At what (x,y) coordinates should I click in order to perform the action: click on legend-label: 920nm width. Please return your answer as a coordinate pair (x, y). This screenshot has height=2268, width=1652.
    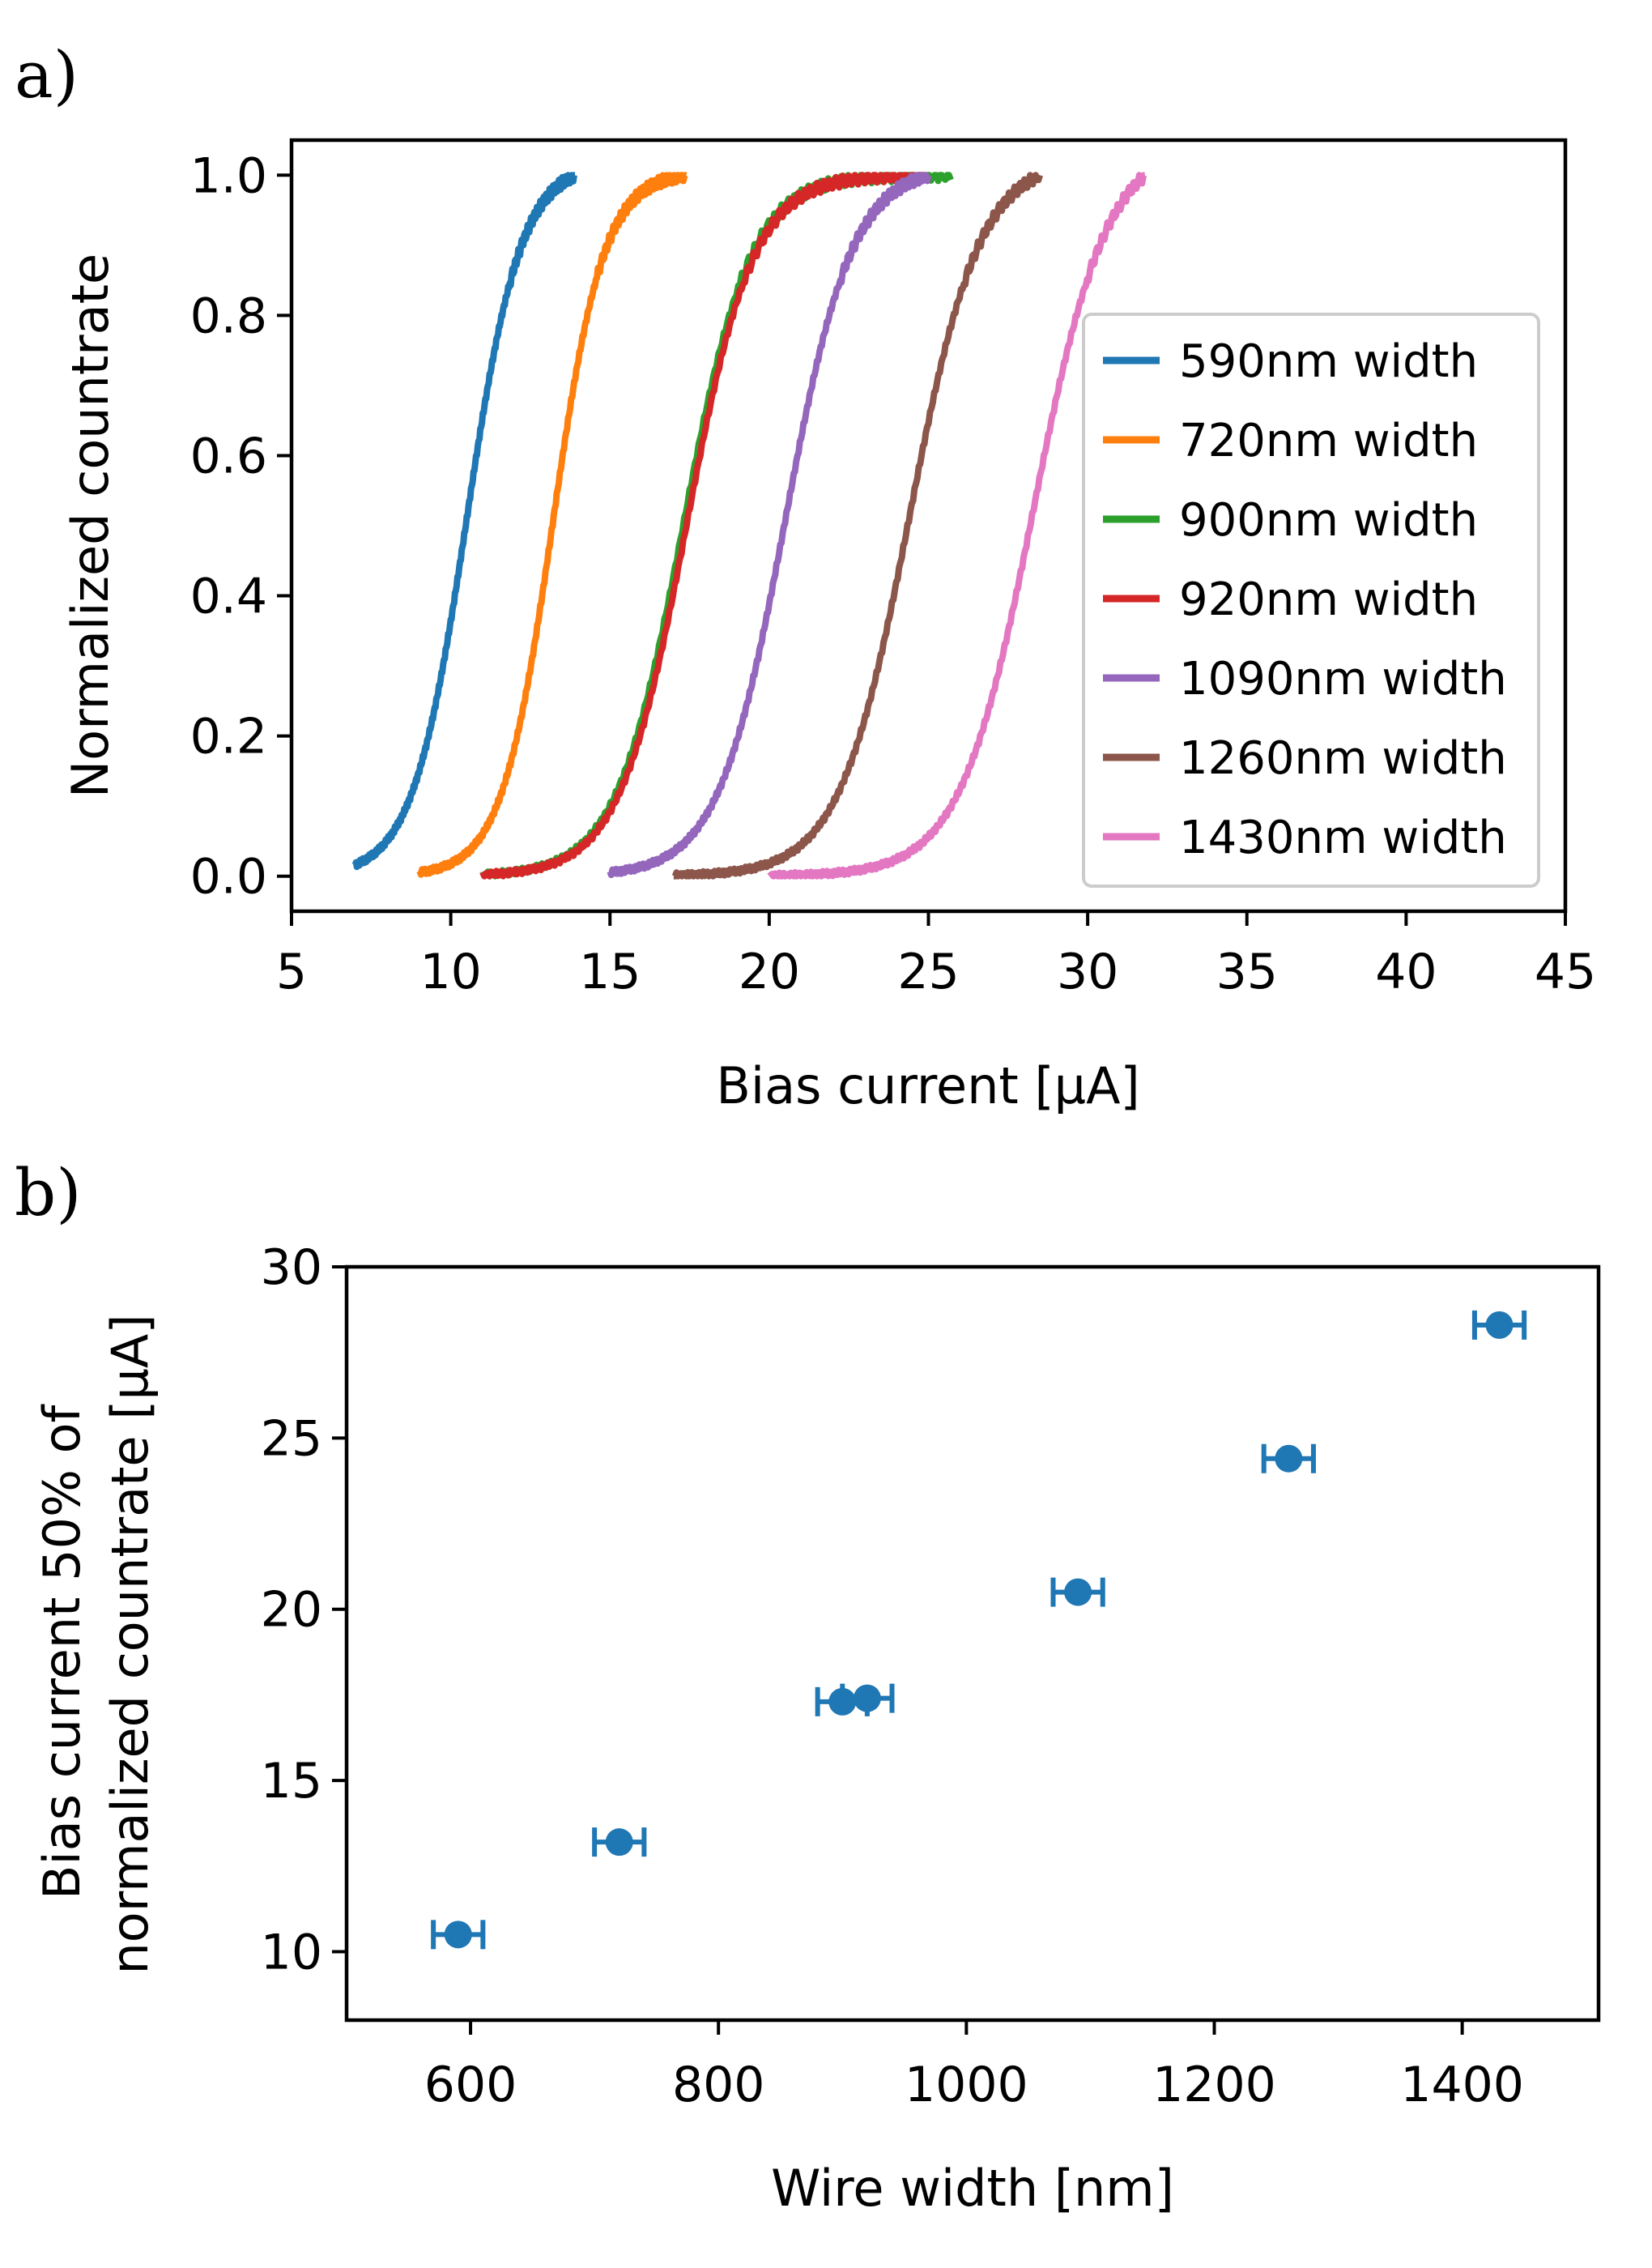
    Looking at the image, I should click on (1328, 599).